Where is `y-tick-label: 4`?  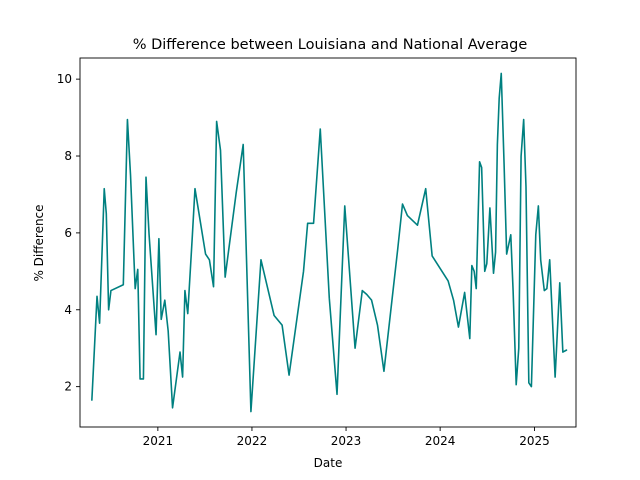 y-tick-label: 4 is located at coordinates (68, 310).